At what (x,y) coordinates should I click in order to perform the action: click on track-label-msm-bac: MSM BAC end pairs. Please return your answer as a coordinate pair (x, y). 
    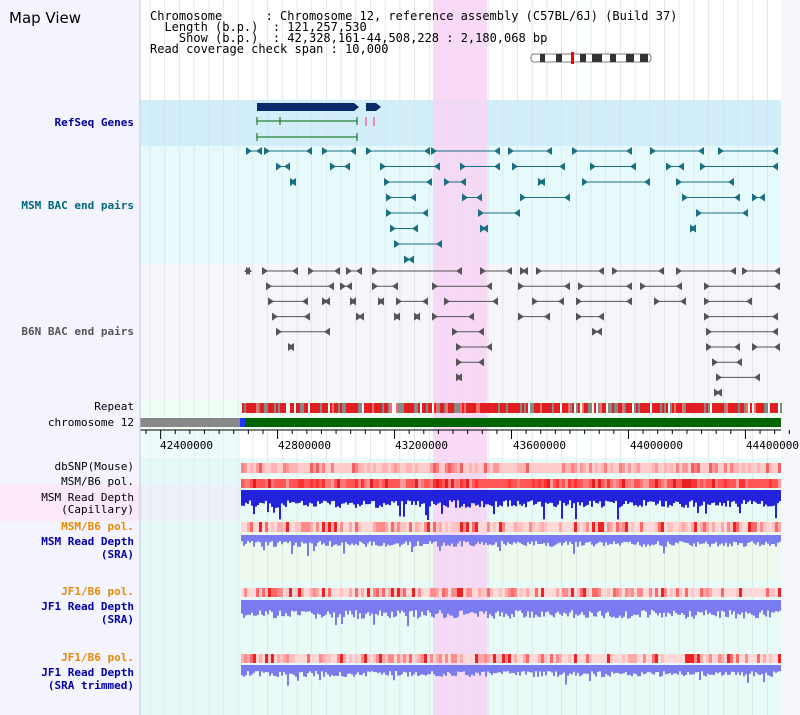
    Looking at the image, I should click on (77, 205).